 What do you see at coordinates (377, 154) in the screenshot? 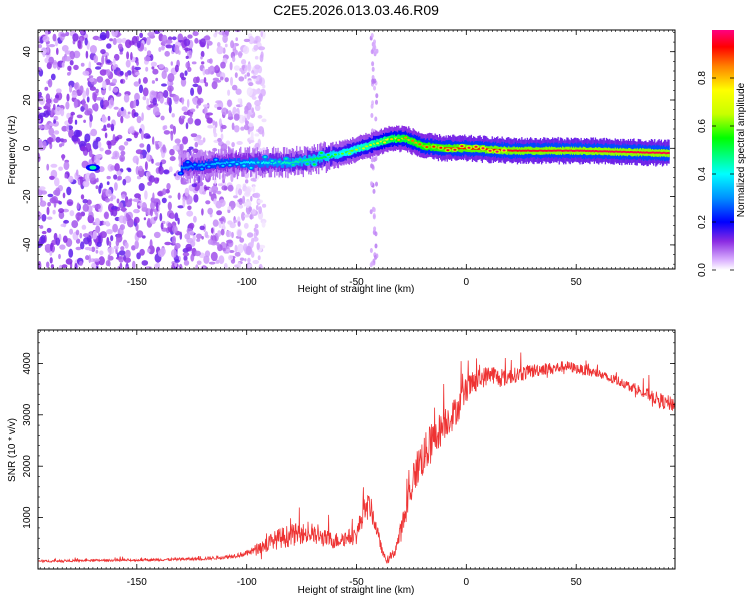
I see `heatmap-ridge-layer` at bounding box center [377, 154].